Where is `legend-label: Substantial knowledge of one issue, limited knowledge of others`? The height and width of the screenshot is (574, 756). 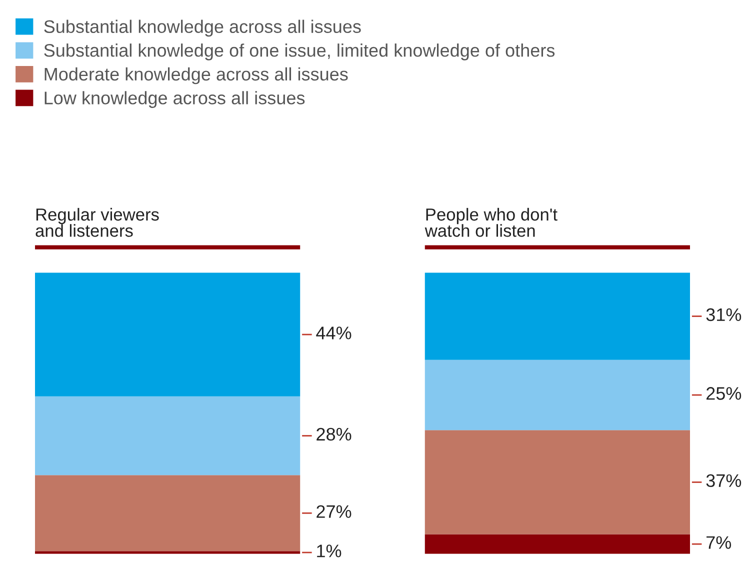
legend-label: Substantial knowledge of one issue, limited knowledge of others is located at coordinates (299, 52).